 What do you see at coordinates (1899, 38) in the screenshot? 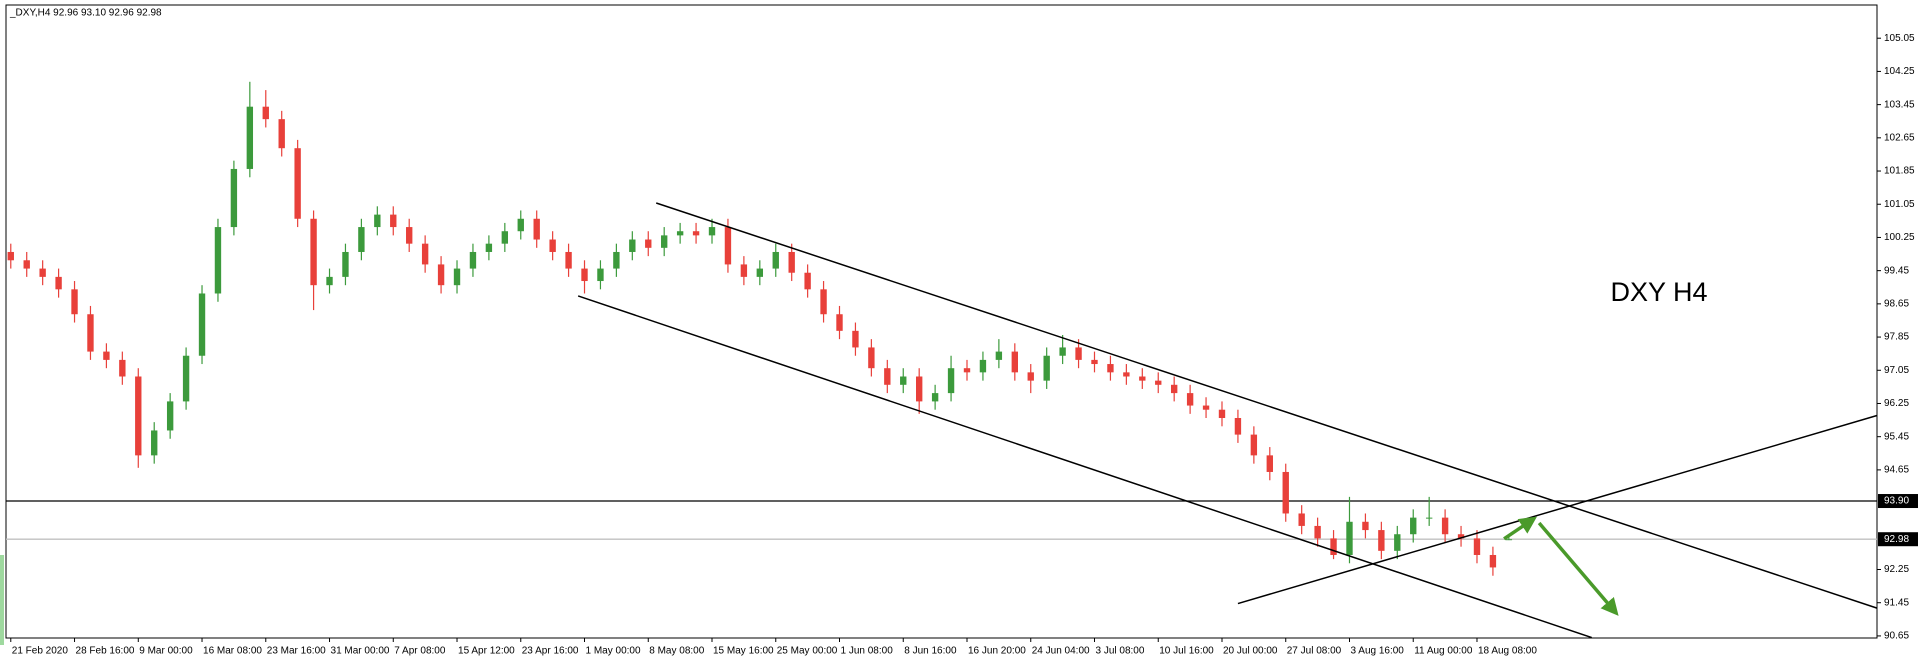
I see `y-tick-label: 105.05` at bounding box center [1899, 38].